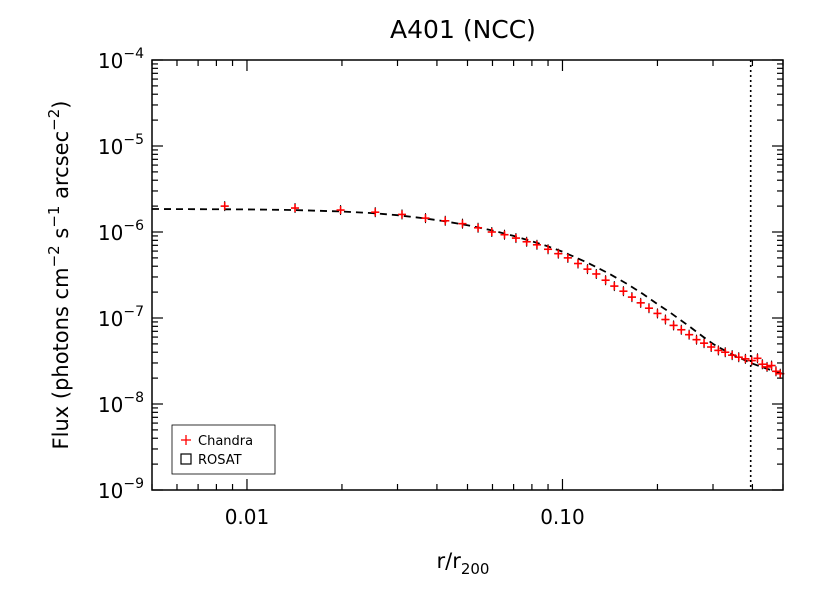 This screenshot has height=593, width=830. Describe the element at coordinates (121, 403) in the screenshot. I see `y-tick-label: 10⁻⁸` at that location.